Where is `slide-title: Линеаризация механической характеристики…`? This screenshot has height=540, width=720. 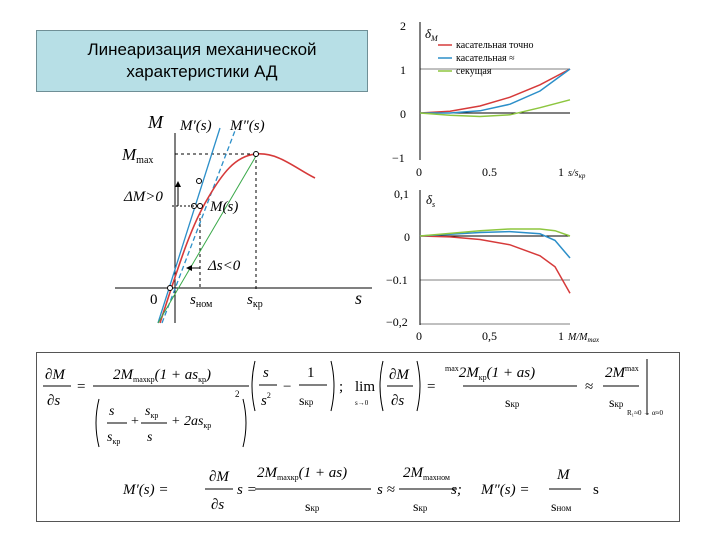
slide-title: Линеаризация механической характеристики… is located at coordinates (202, 61).